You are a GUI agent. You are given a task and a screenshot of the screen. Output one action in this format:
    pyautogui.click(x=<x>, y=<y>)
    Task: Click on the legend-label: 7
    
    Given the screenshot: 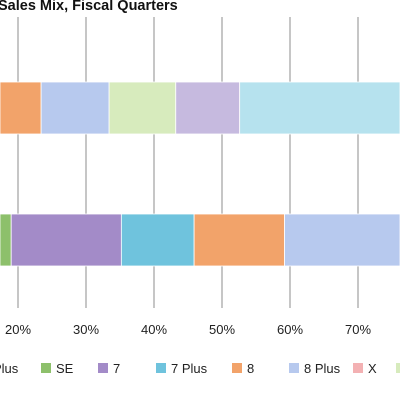 What is the action you would take?
    pyautogui.click(x=116, y=368)
    